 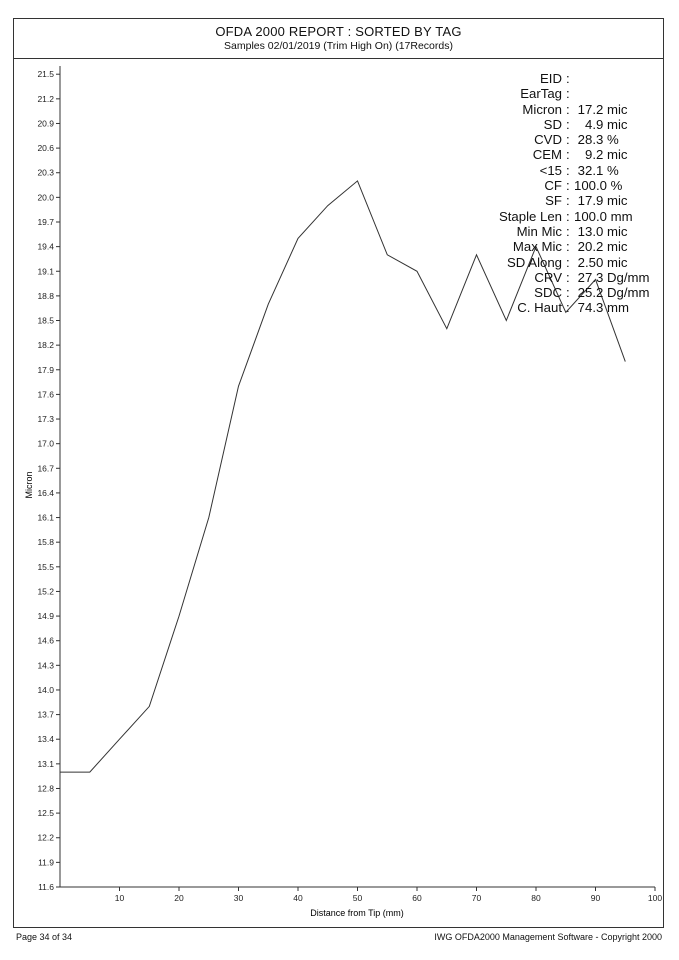 What do you see at coordinates (358, 898) in the screenshot?
I see `x-tick-label: 50` at bounding box center [358, 898].